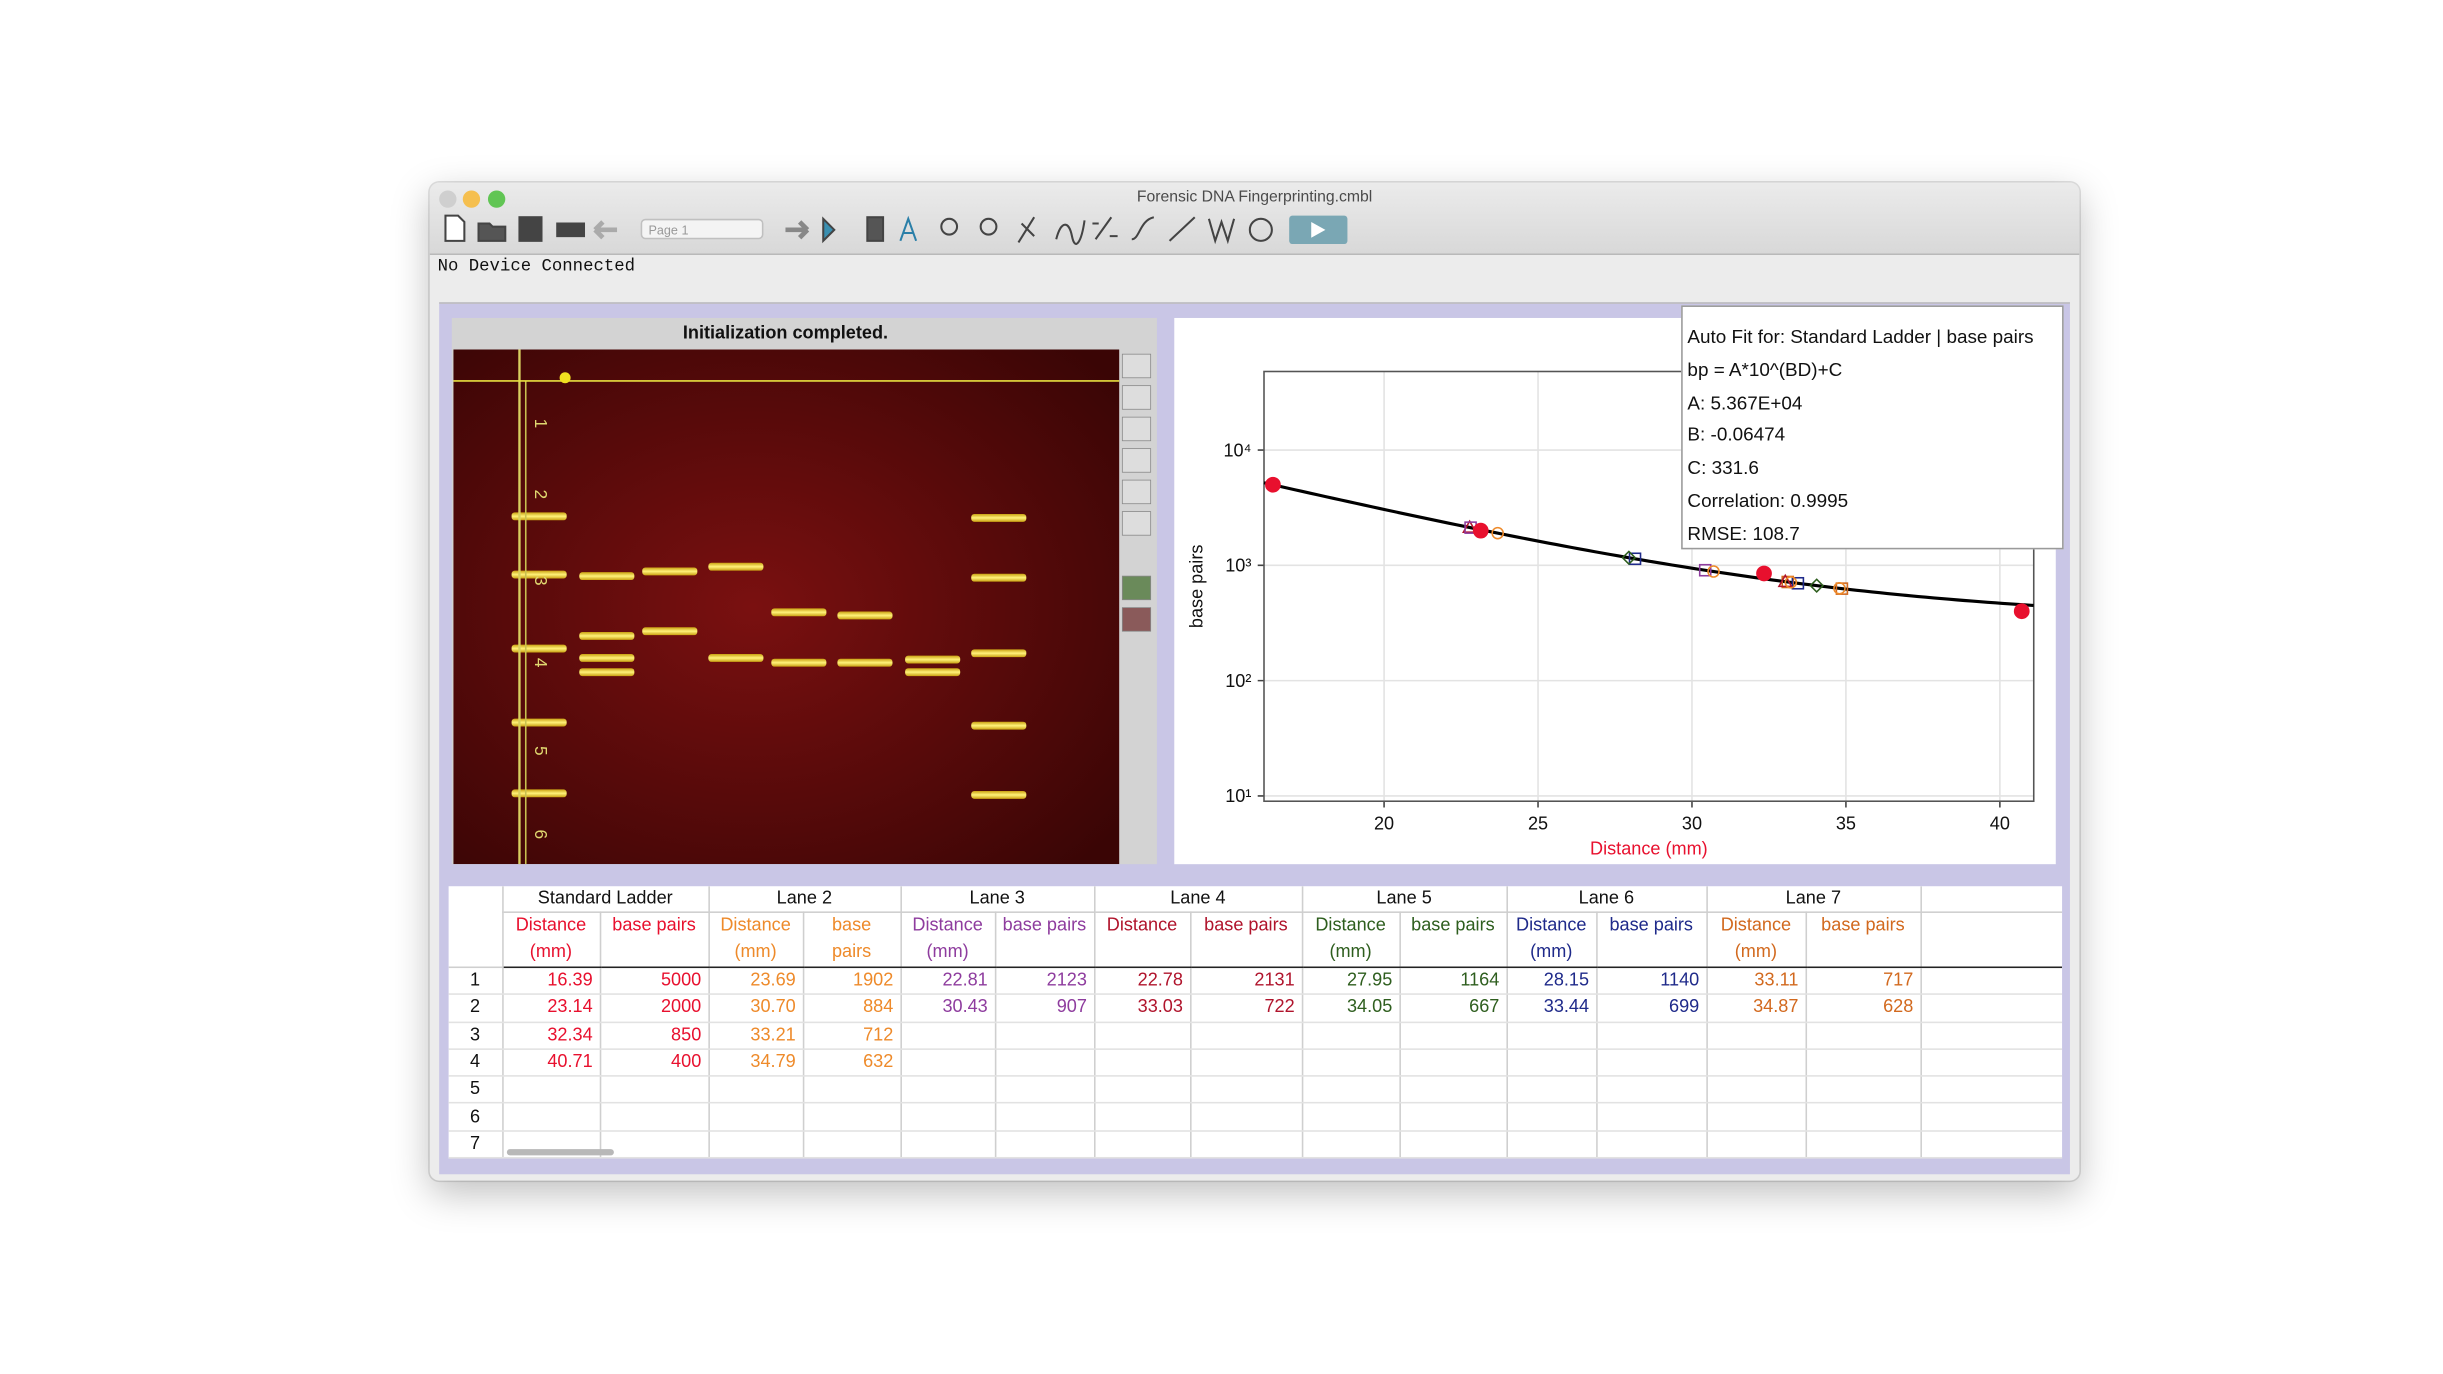 The height and width of the screenshot is (1374, 2443). Describe the element at coordinates (541, 834) in the screenshot. I see `ruler-label: 6` at that location.